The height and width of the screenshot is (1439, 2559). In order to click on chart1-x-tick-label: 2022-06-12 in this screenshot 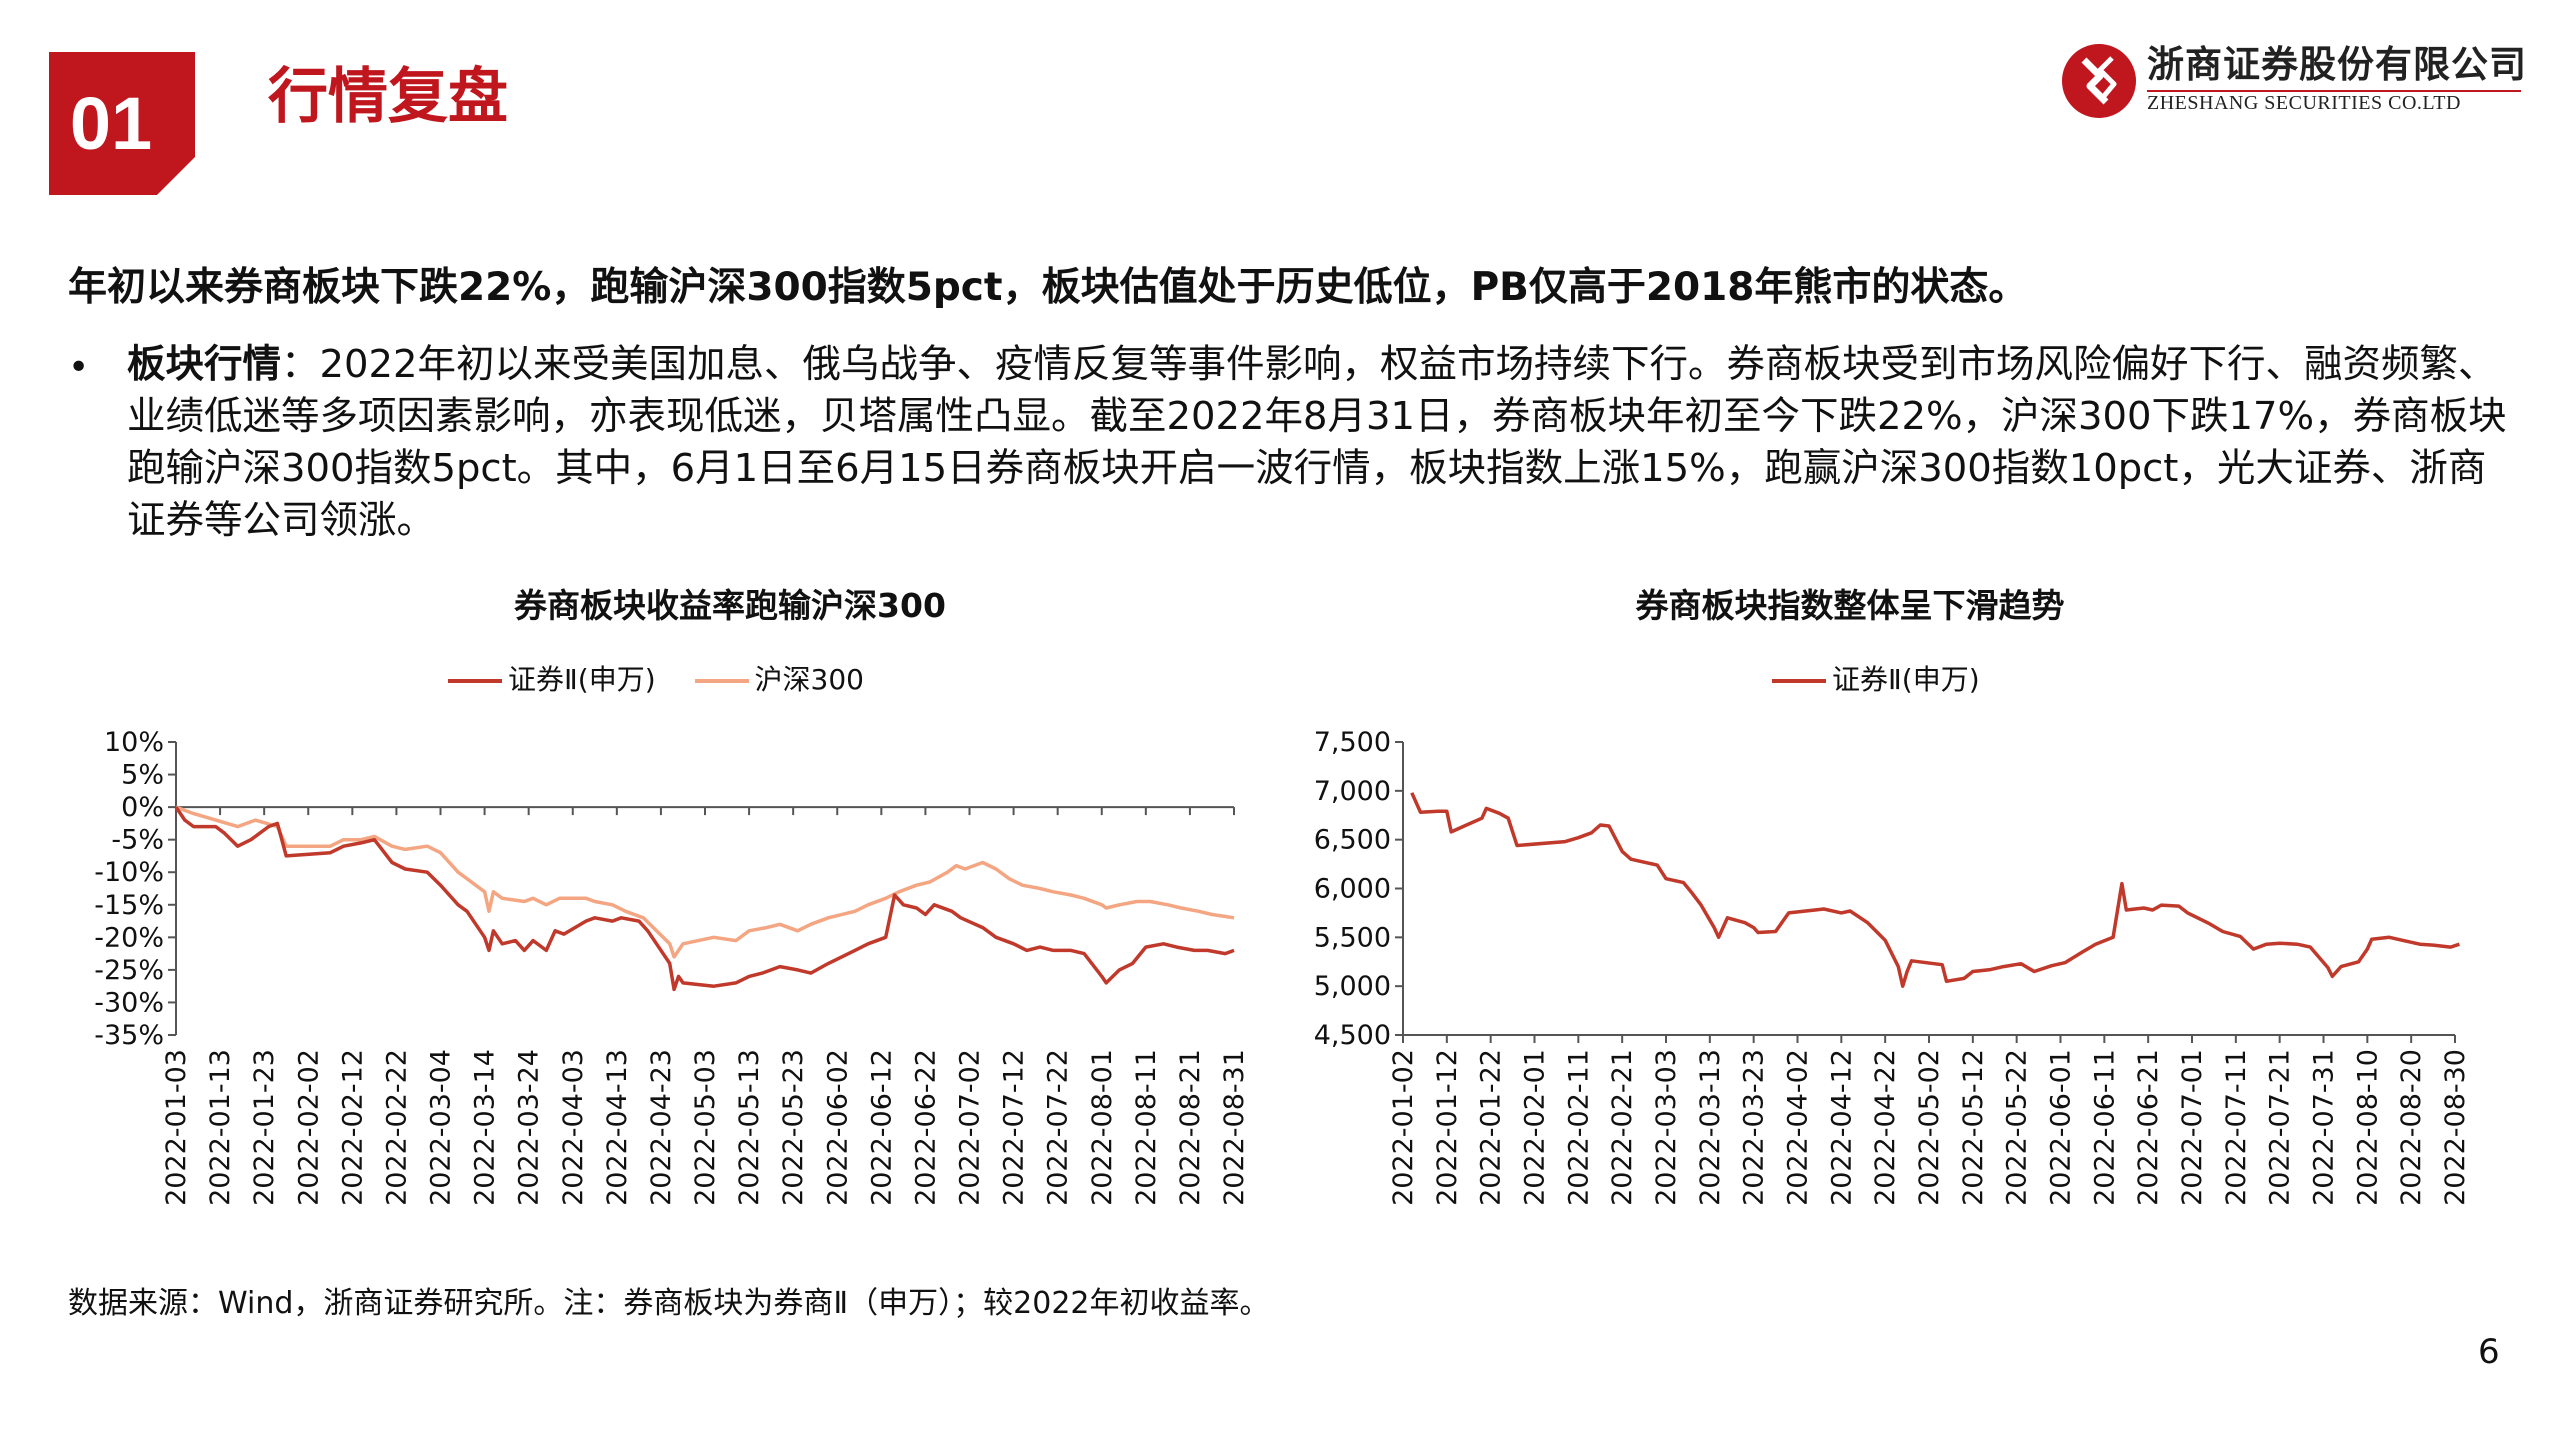, I will do `click(881, 1127)`.